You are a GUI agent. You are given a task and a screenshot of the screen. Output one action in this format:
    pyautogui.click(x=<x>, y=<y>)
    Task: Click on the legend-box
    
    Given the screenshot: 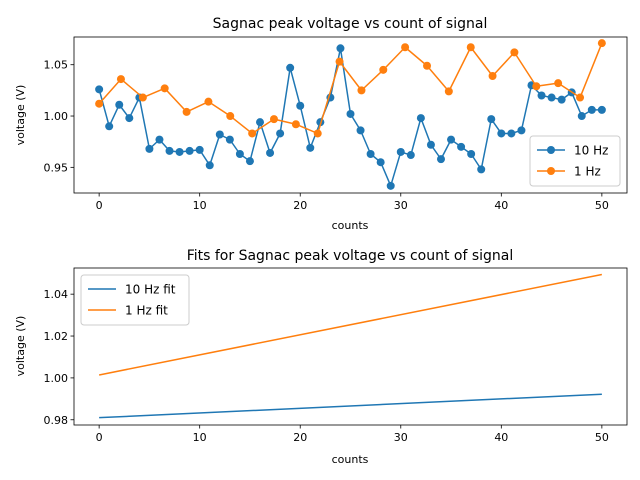 What is the action you would take?
    pyautogui.click(x=135, y=300)
    